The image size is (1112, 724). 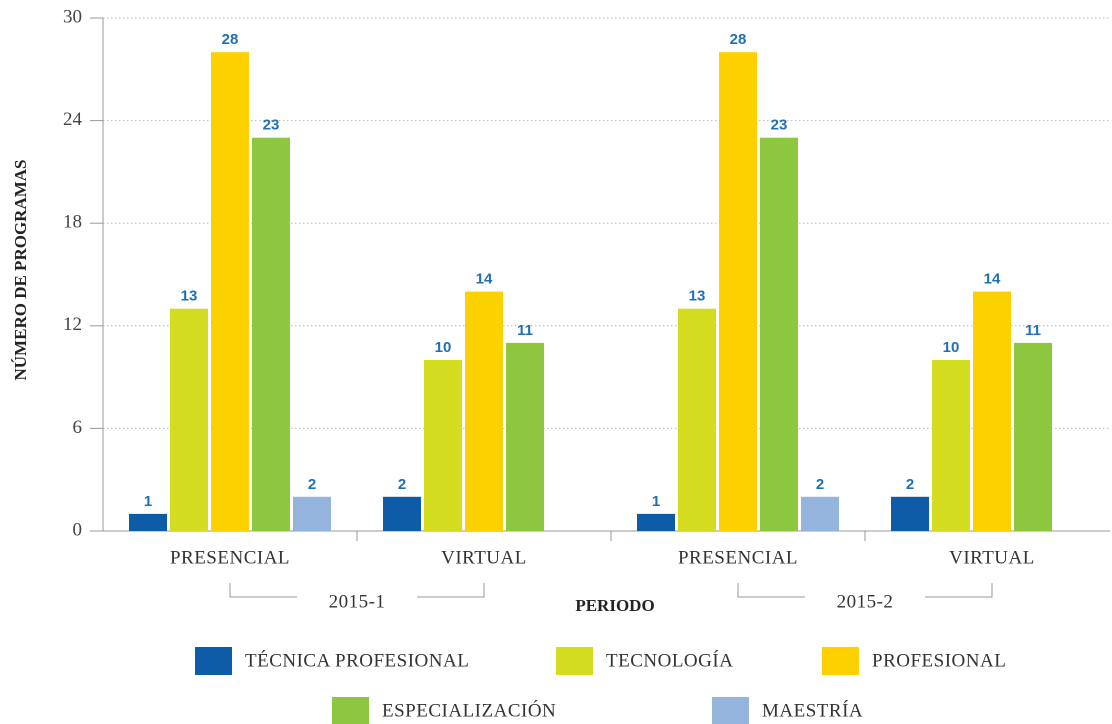 What do you see at coordinates (78, 529) in the screenshot?
I see `y-tick-label: 0` at bounding box center [78, 529].